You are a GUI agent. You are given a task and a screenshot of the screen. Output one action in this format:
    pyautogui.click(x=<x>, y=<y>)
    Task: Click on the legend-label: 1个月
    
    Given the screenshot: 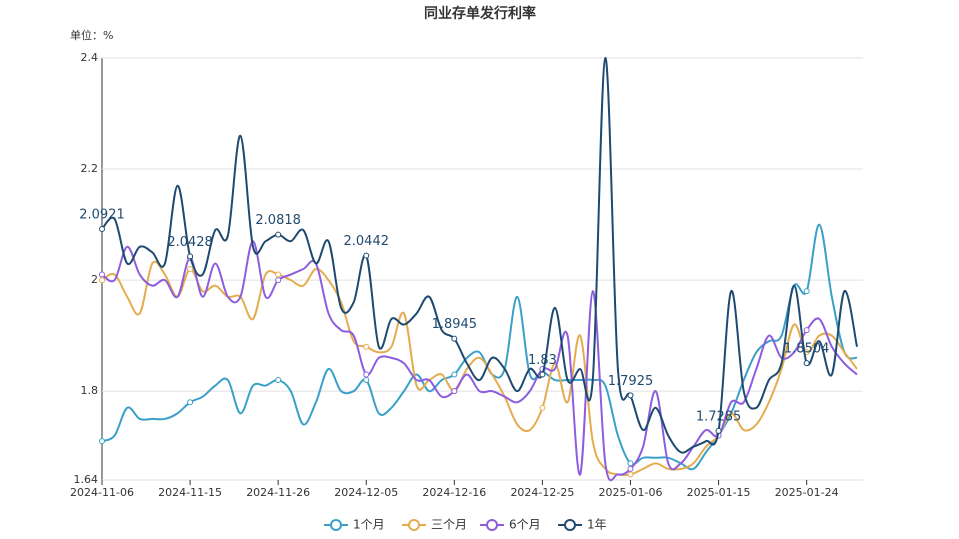 What is the action you would take?
    pyautogui.click(x=369, y=525)
    